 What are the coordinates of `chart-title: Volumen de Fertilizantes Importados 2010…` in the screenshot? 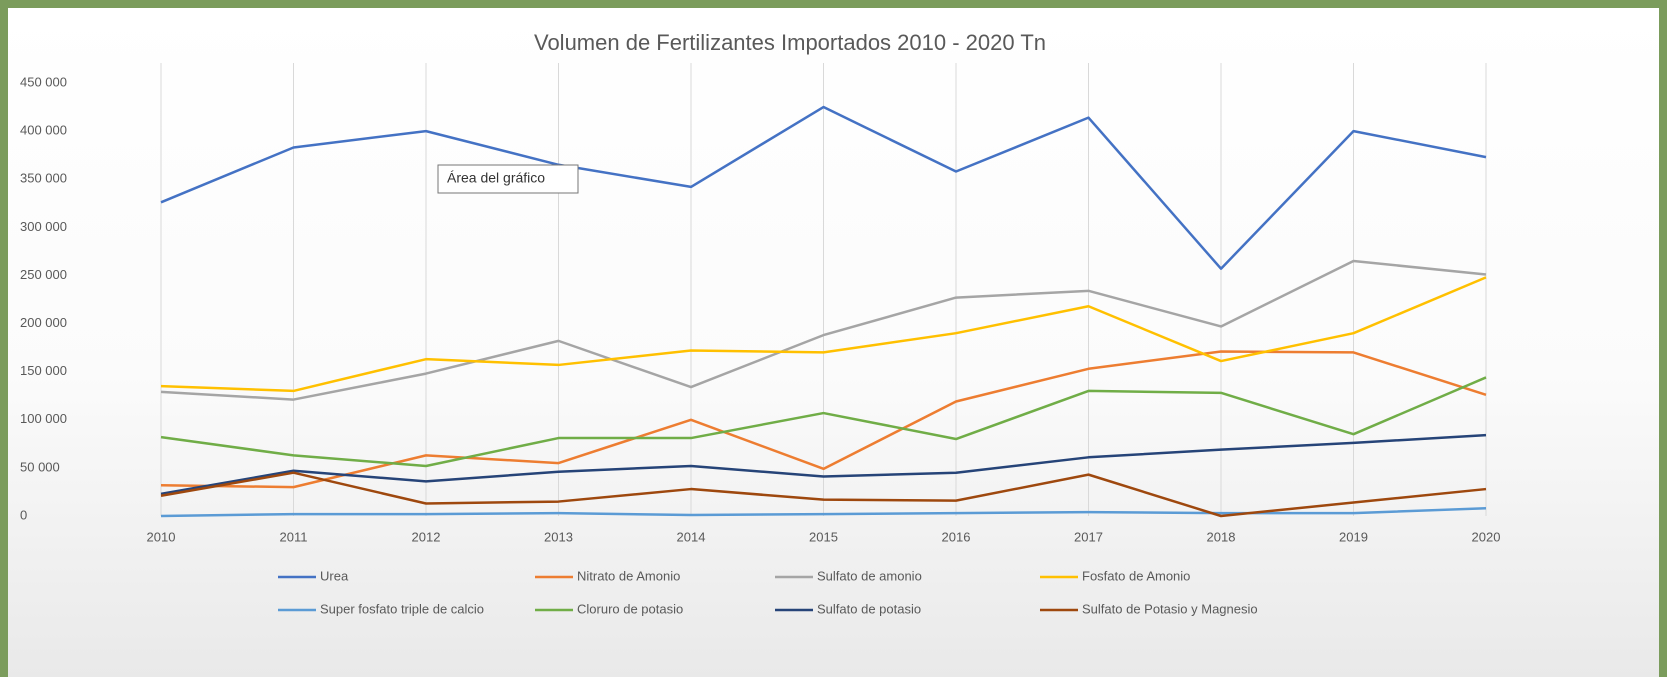 It's located at (790, 42).